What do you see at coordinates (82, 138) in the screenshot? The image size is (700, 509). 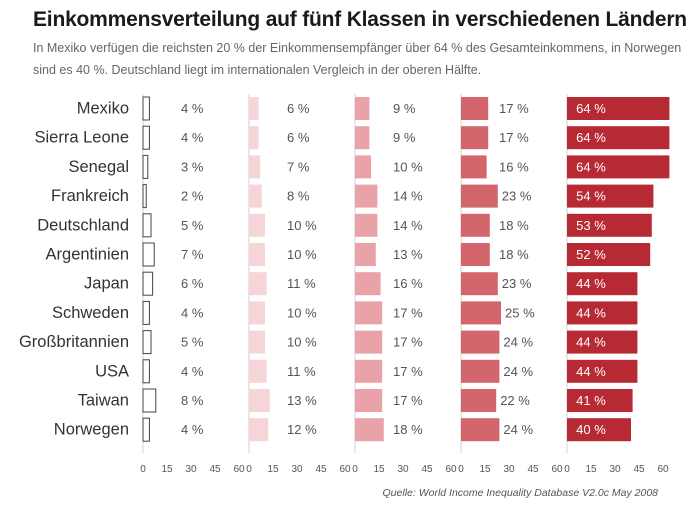 I see `country-label: Sierra Leone` at bounding box center [82, 138].